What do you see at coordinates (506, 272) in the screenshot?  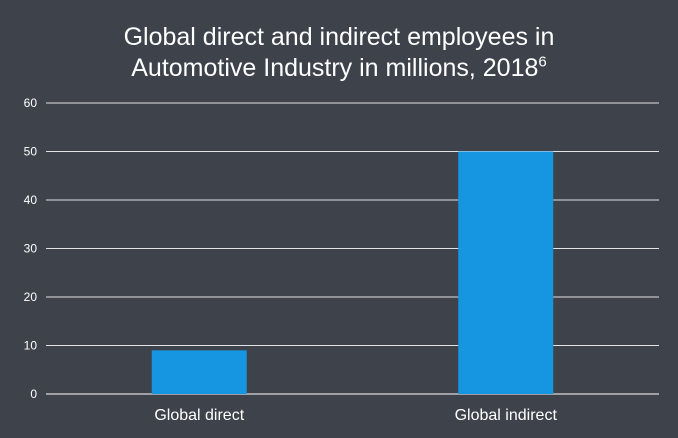 I see `bar-global-indirect` at bounding box center [506, 272].